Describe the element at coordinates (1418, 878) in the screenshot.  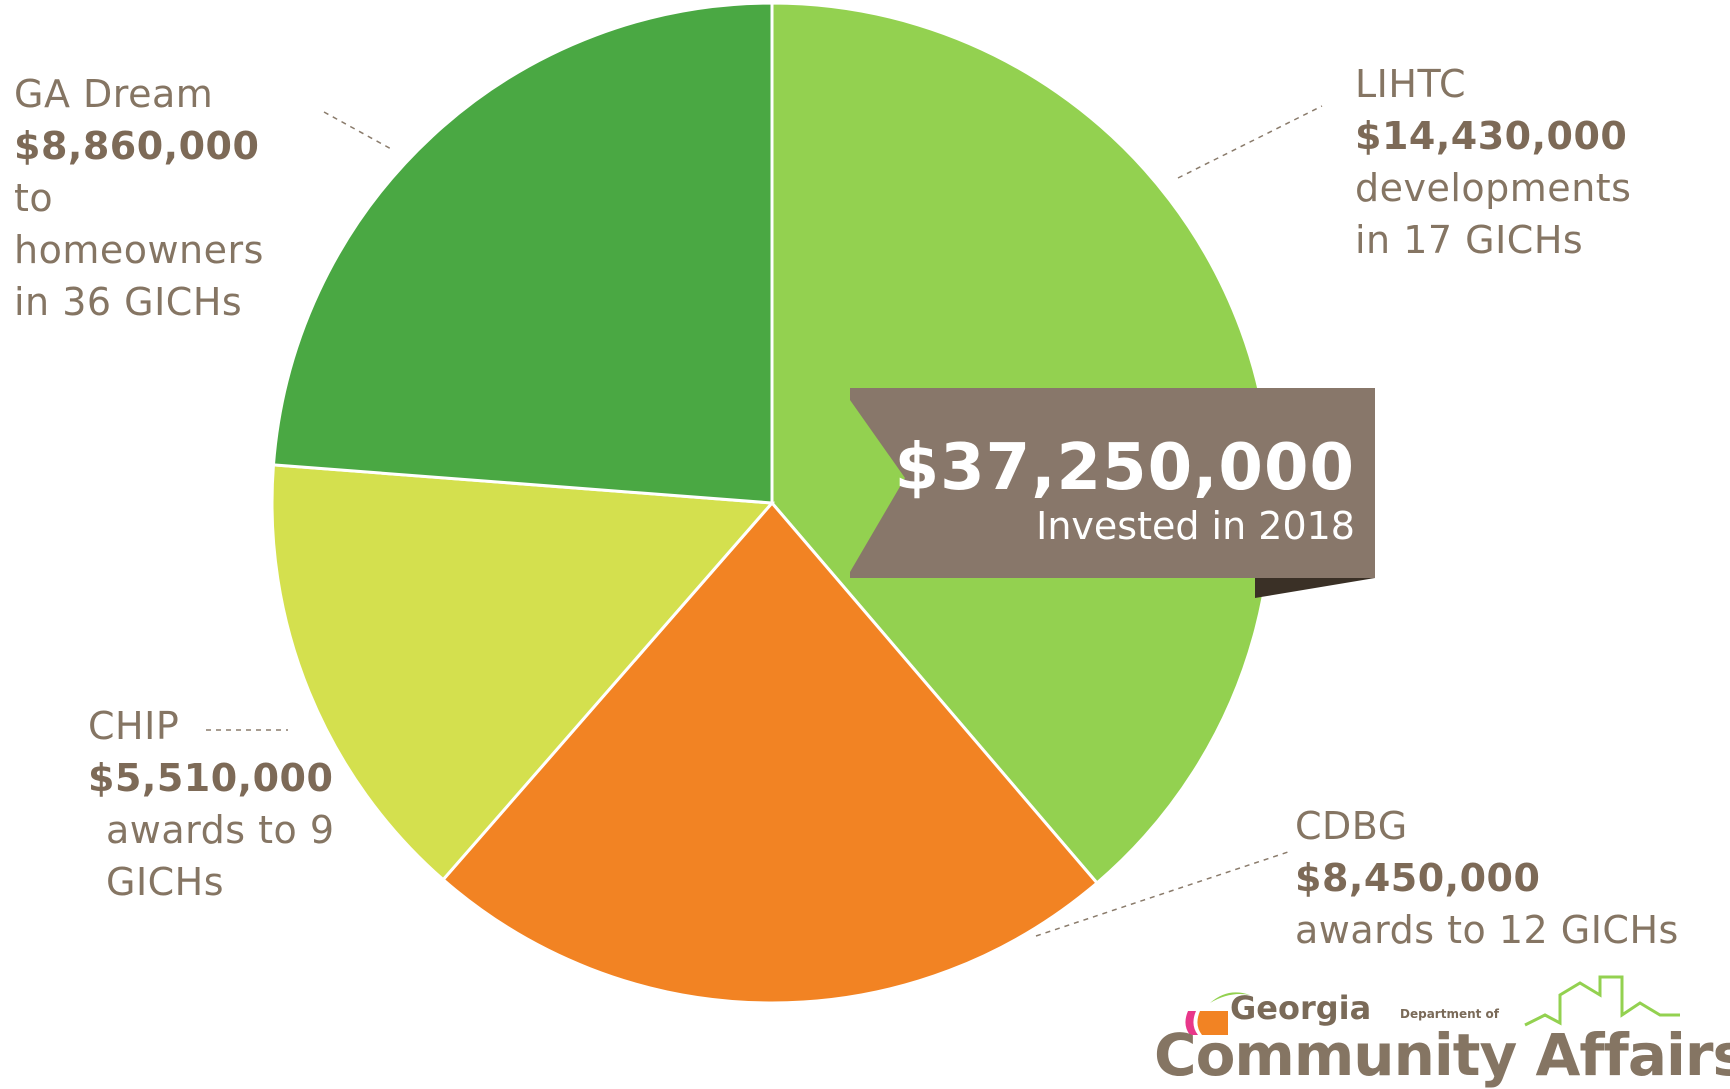
I see `label-cdbg-amount: $8,450,000` at that location.